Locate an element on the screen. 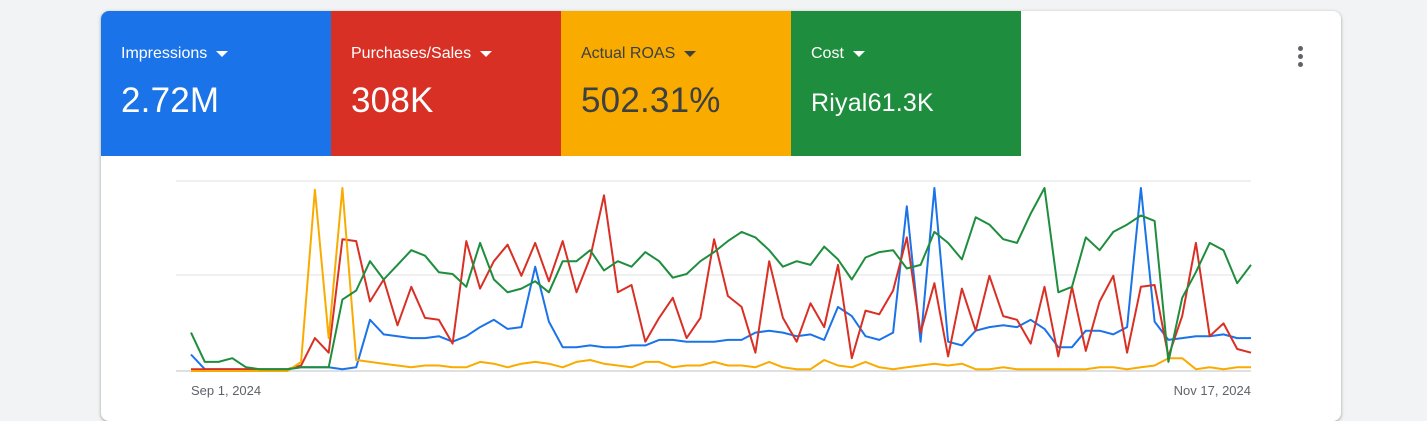  metric-value: 502.31% is located at coordinates (651, 100).